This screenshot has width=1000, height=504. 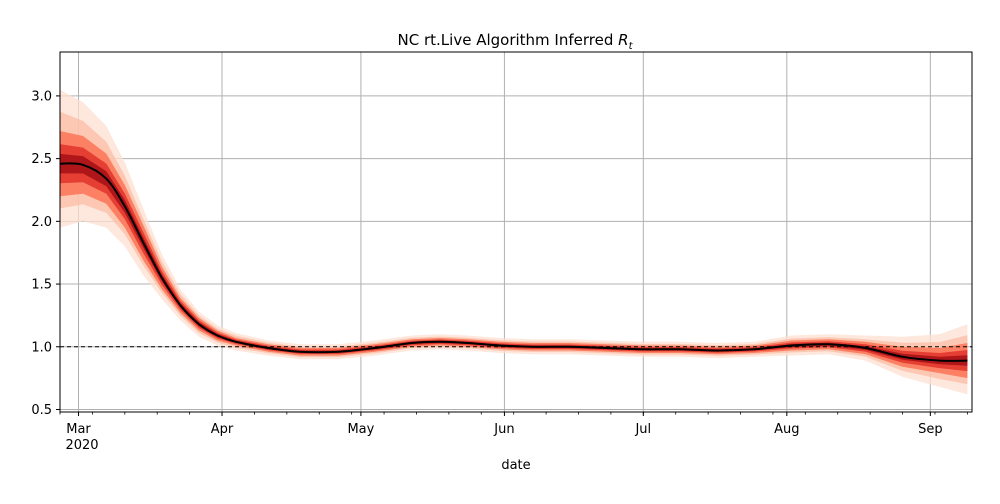 What do you see at coordinates (45, 253) in the screenshot?
I see `y-axis: 0.5 1.0 1.5 2.0 2.5 3.0` at bounding box center [45, 253].